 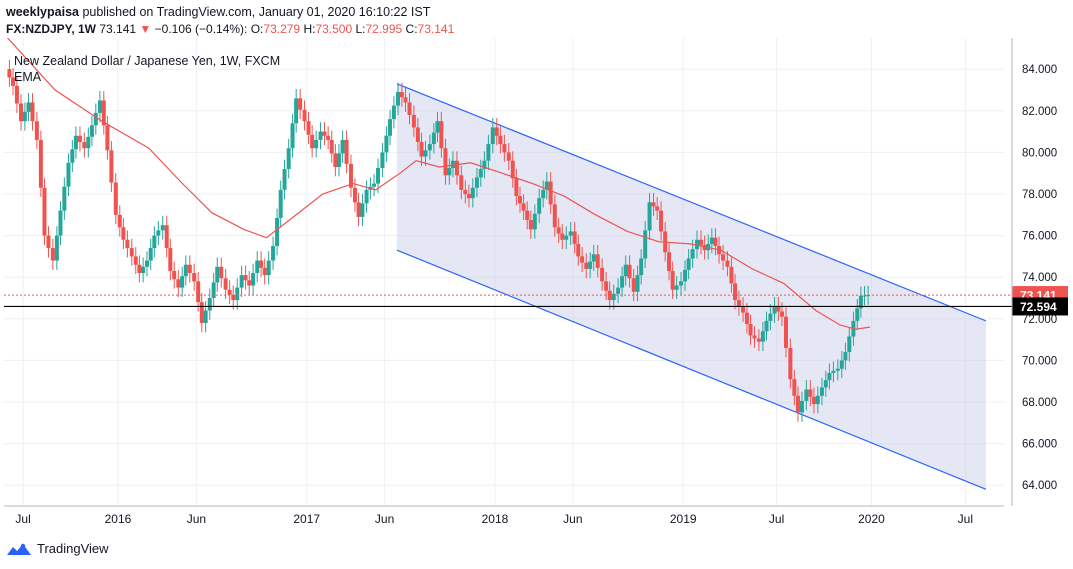 What do you see at coordinates (306, 519) in the screenshot?
I see `x-tick-label: 2017` at bounding box center [306, 519].